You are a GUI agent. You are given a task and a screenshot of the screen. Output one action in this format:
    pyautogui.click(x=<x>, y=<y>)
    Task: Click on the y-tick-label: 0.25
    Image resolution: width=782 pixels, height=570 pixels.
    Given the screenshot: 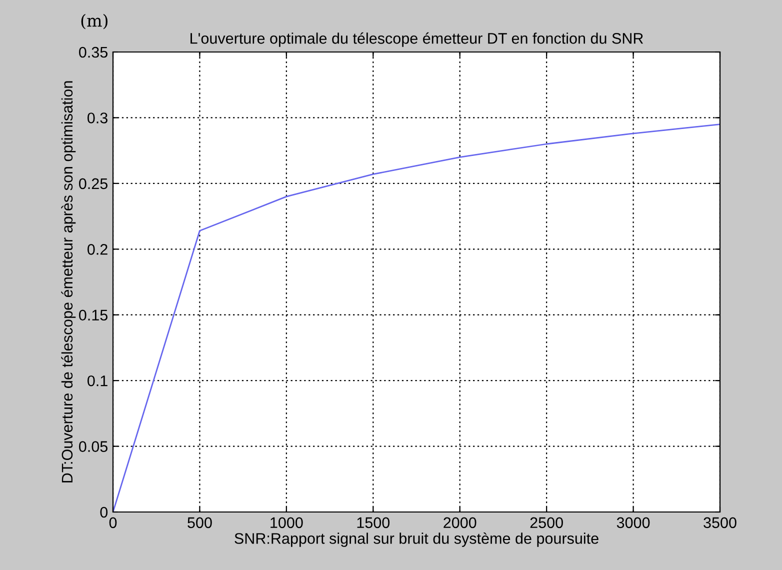 What is the action you would take?
    pyautogui.click(x=93, y=184)
    